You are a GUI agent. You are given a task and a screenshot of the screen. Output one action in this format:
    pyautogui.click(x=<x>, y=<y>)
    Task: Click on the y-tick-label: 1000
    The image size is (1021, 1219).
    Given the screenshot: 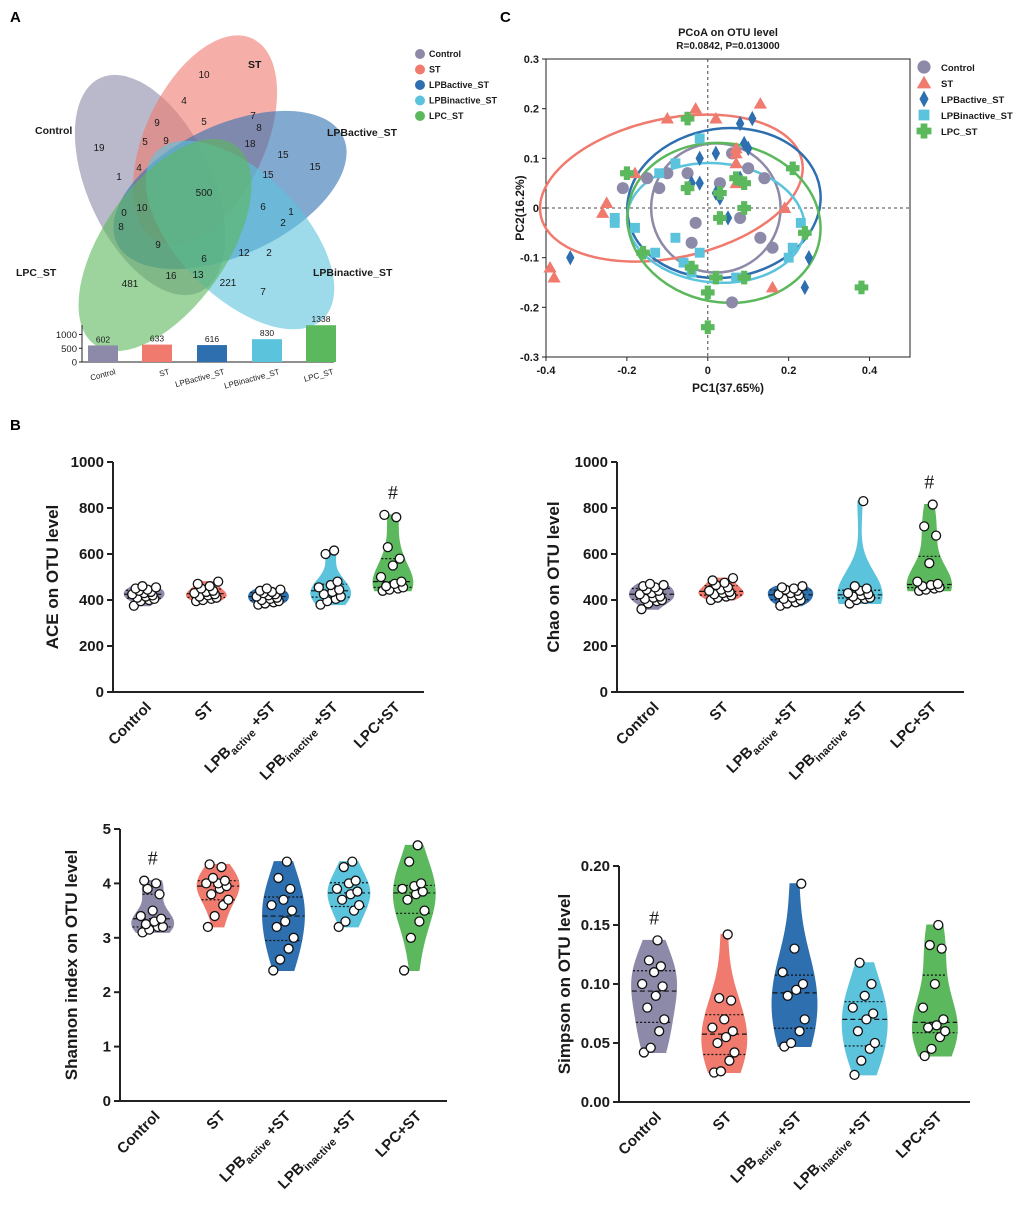 What is the action you would take?
    pyautogui.click(x=87, y=462)
    